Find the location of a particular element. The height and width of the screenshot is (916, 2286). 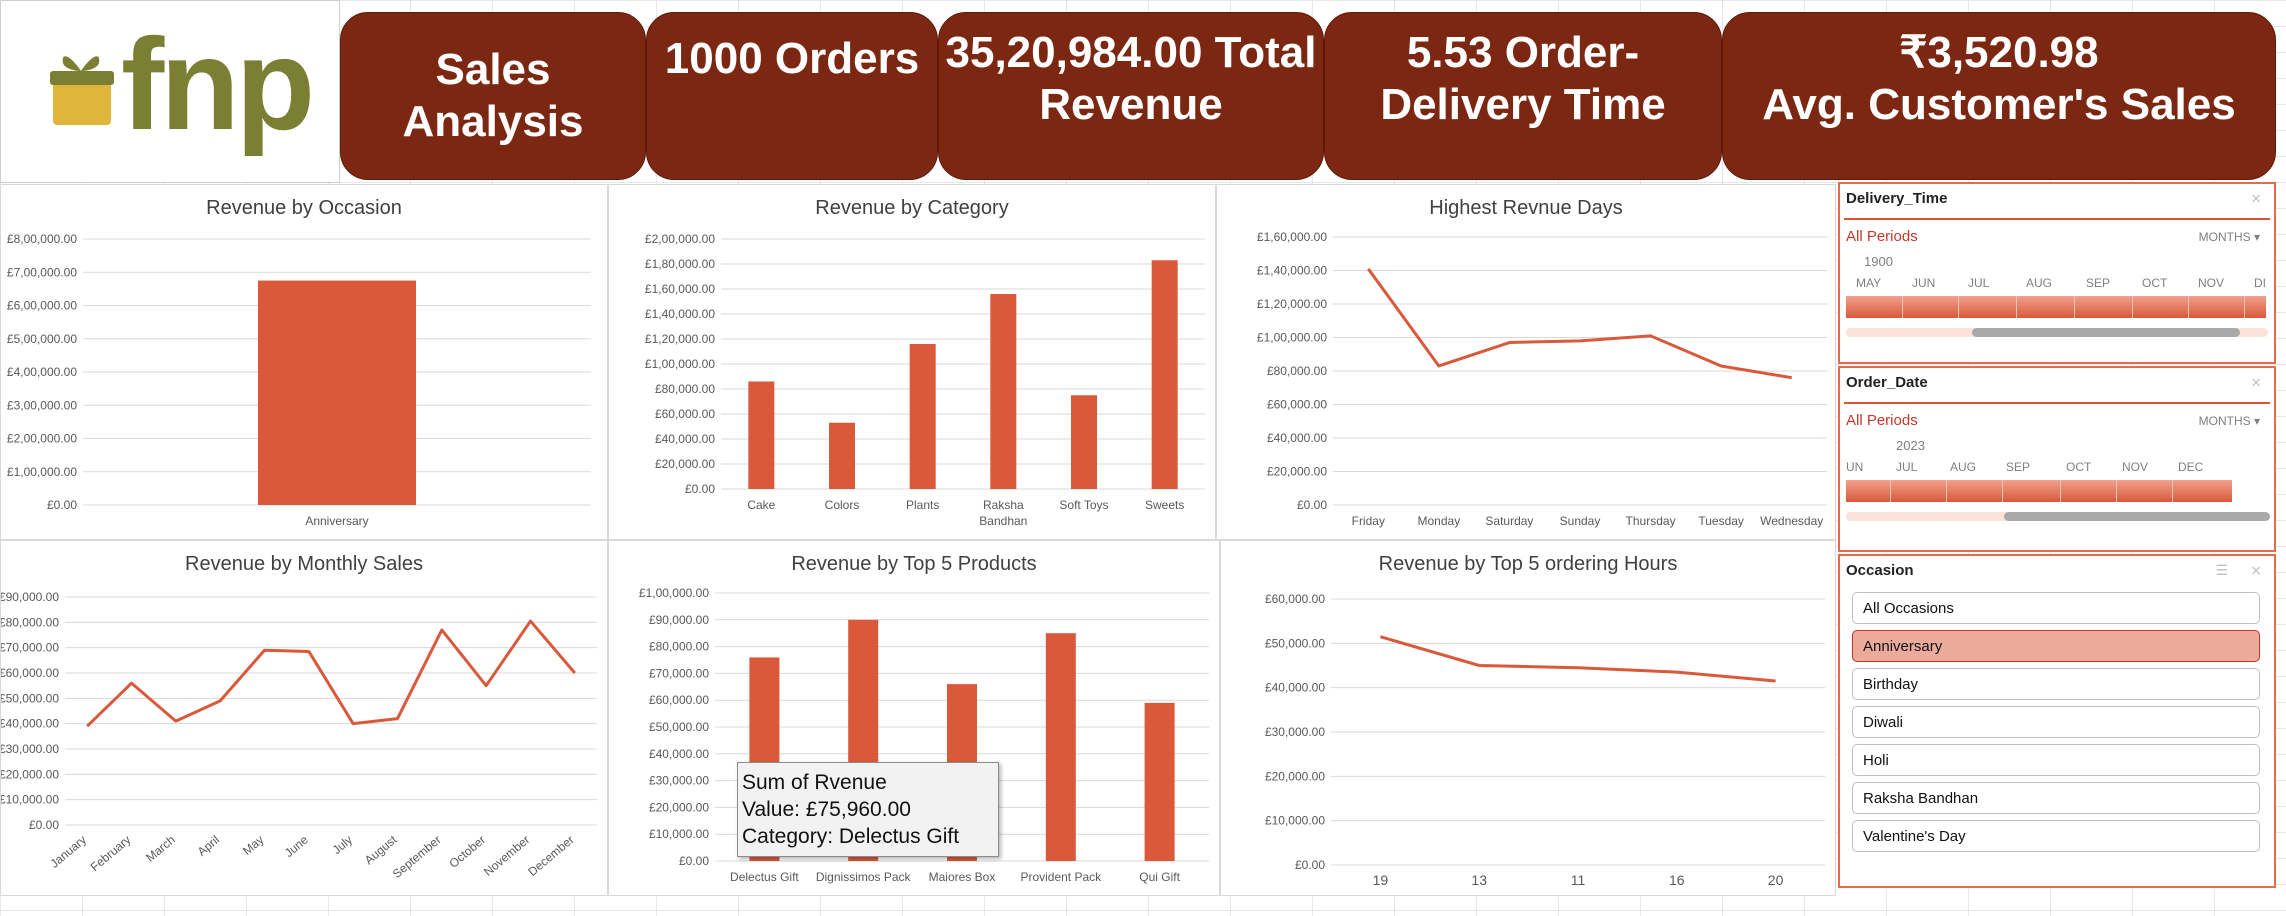

gift-box-icon is located at coordinates (82, 90).